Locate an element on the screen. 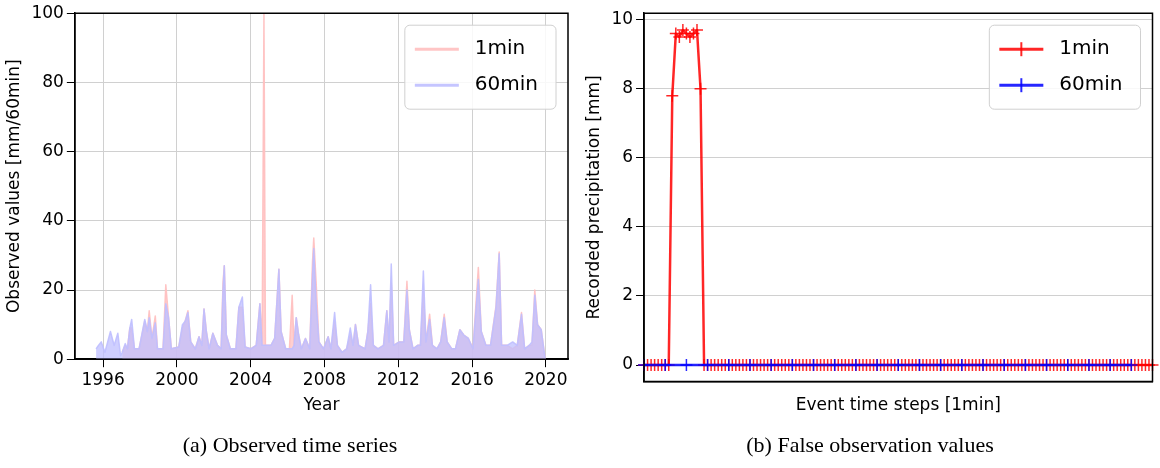 The height and width of the screenshot is (468, 1160). y-tick-label: 4 is located at coordinates (628, 225).